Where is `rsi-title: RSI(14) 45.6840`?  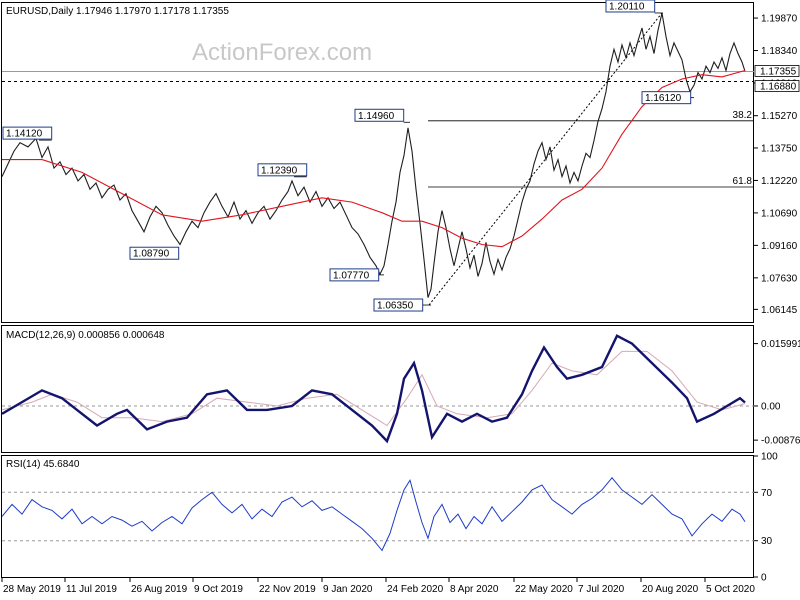 rsi-title: RSI(14) 45.6840 is located at coordinates (43, 464).